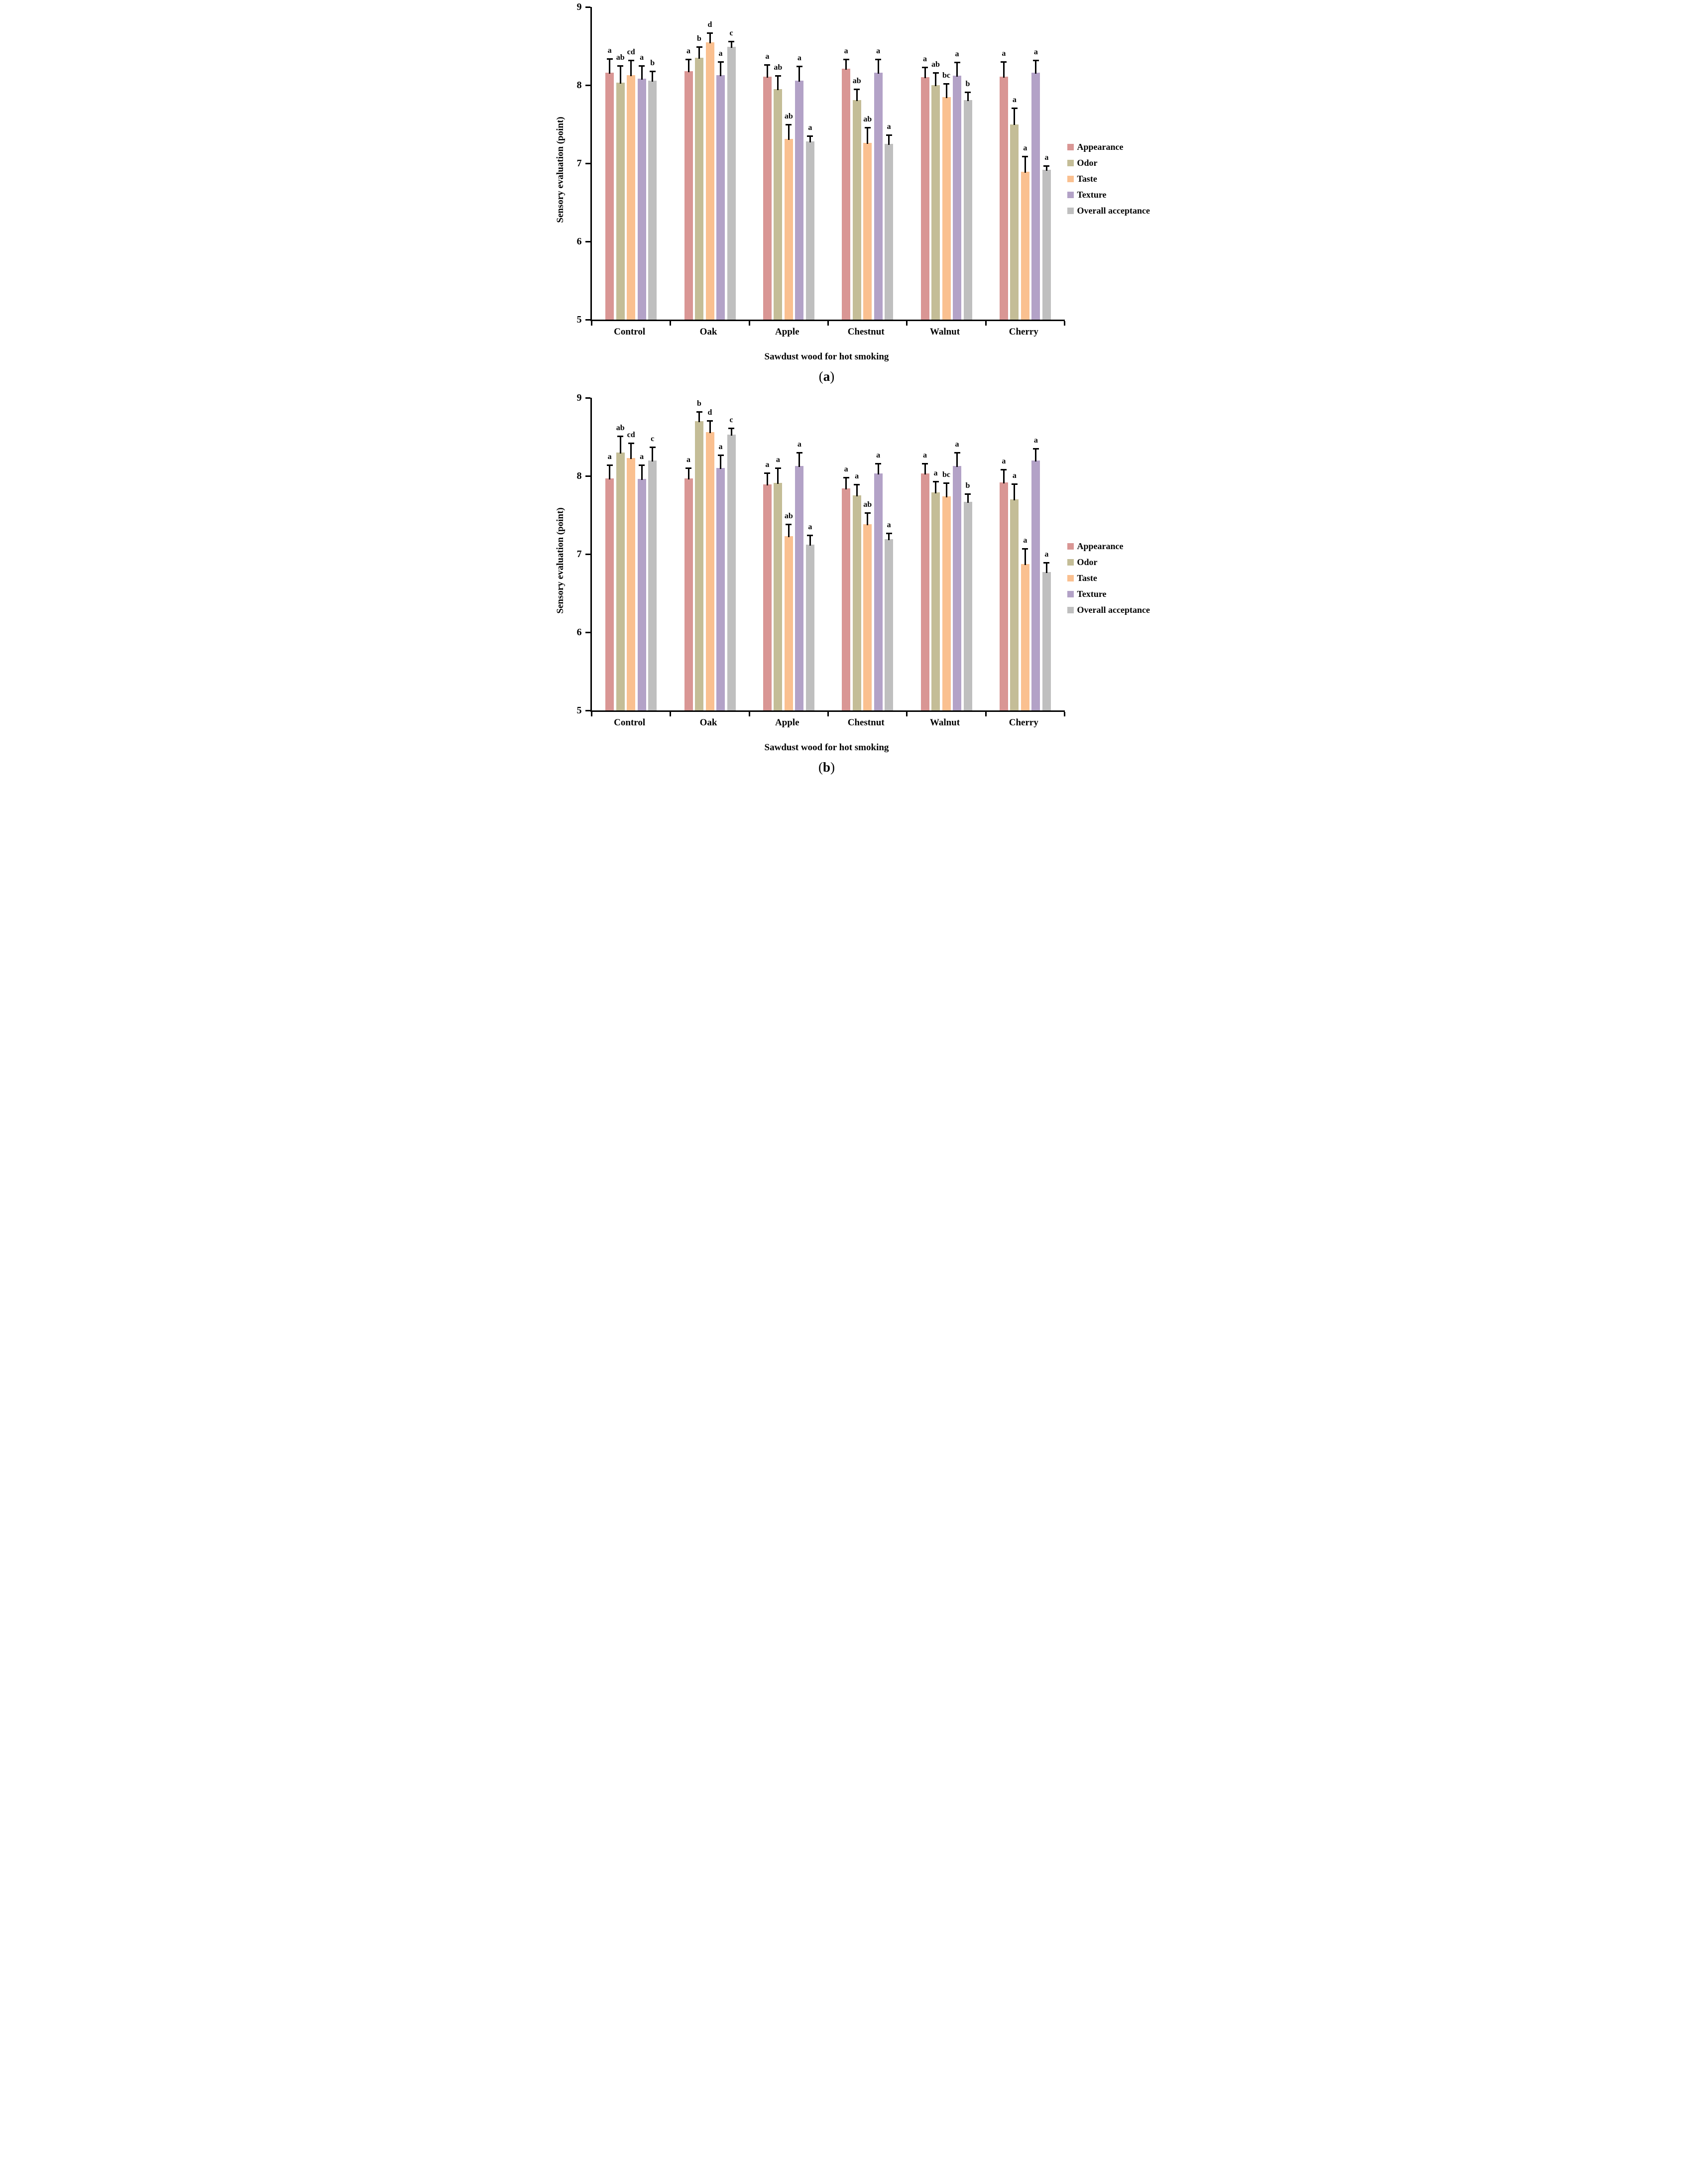 The height and width of the screenshot is (2181, 1708). Describe the element at coordinates (1113, 594) in the screenshot. I see `legend-item: Texture` at that location.